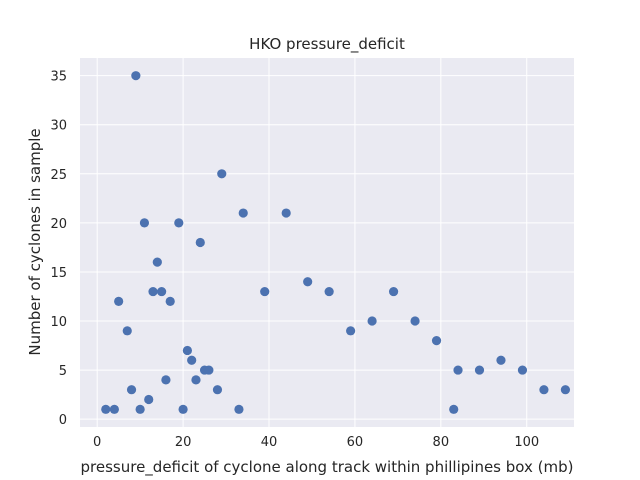 The width and height of the screenshot is (640, 480). I want to click on y-tick-label: 30, so click(58, 126).